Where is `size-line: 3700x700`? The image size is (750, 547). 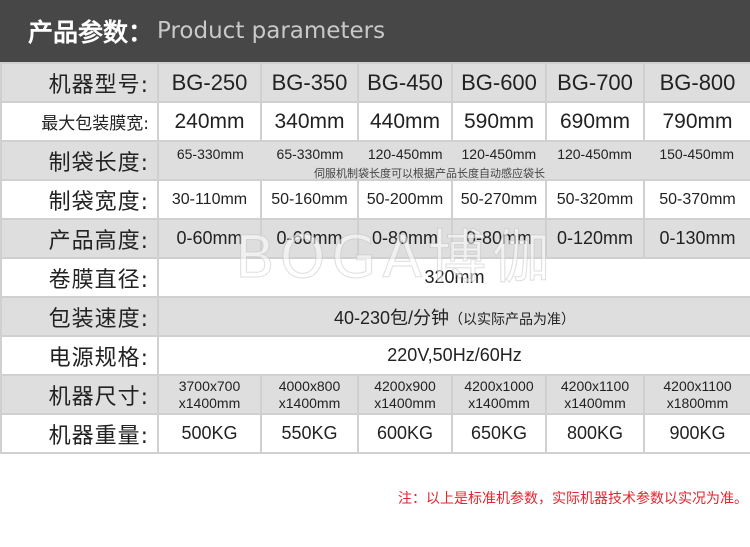
size-line: 3700x700 is located at coordinates (209, 385).